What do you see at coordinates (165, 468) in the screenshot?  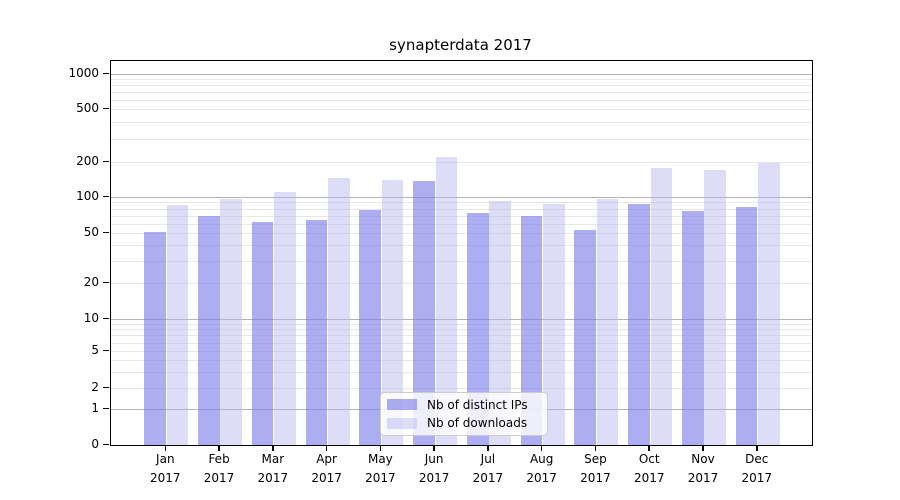 I see `x-tick-label: Jan 2017` at bounding box center [165, 468].